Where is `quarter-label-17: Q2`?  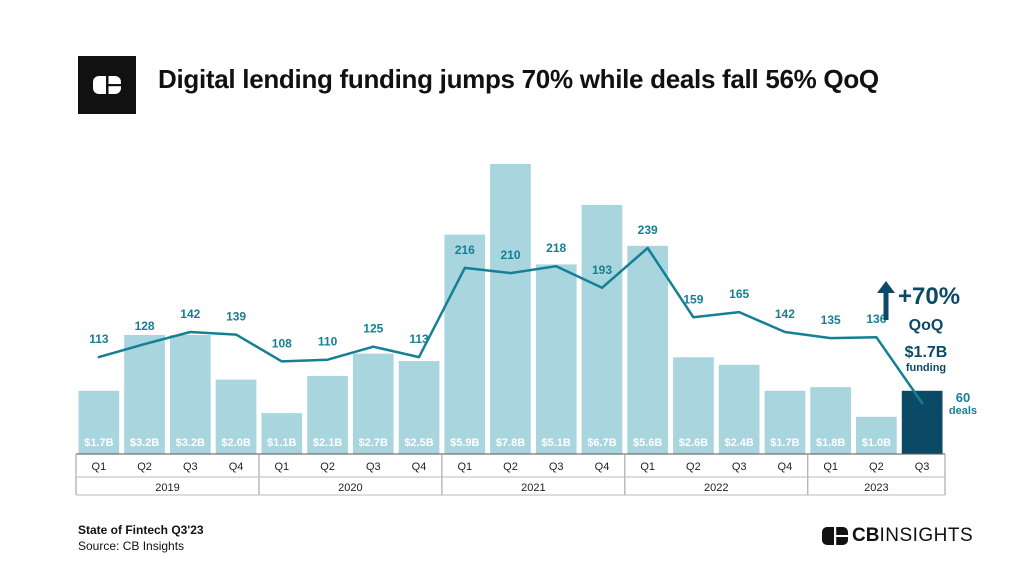 quarter-label-17: Q2 is located at coordinates (876, 467).